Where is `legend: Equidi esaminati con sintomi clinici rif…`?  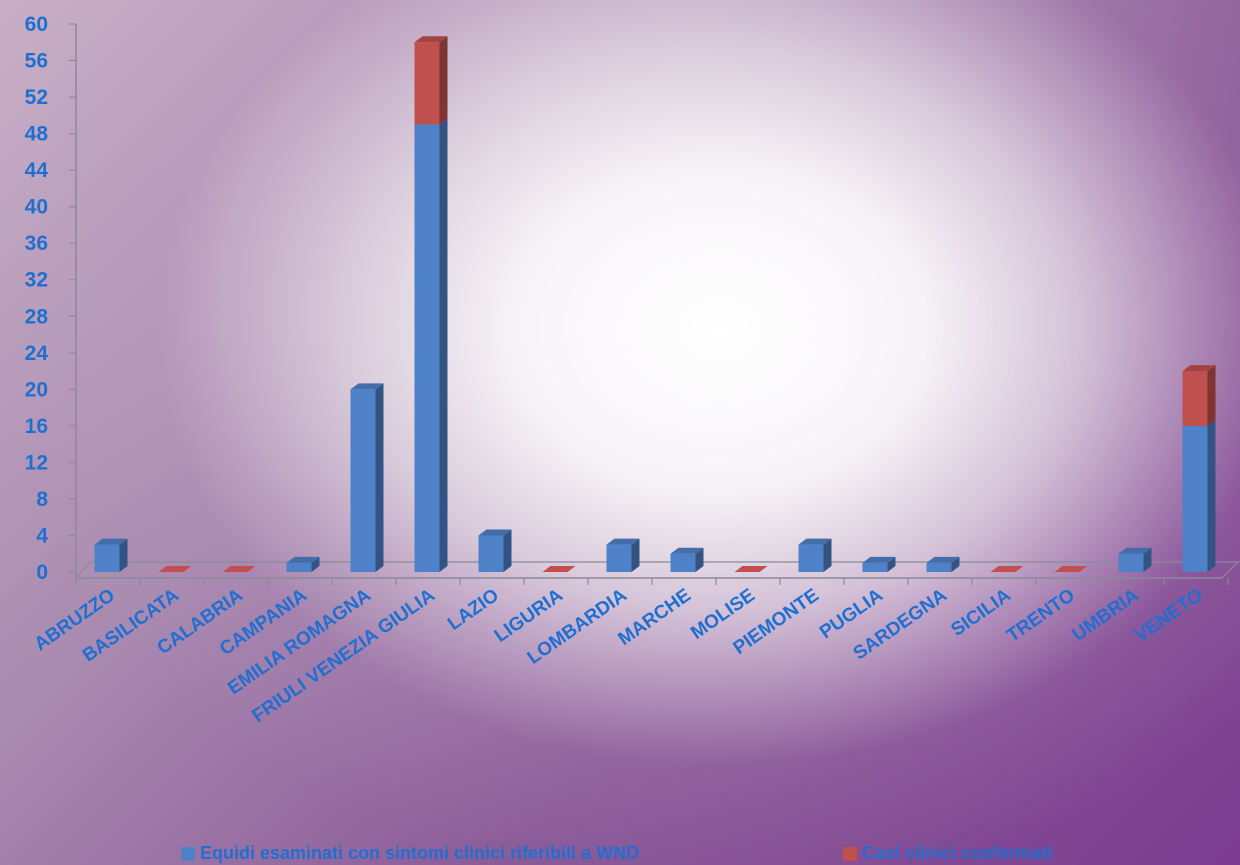
legend: Equidi esaminati con sintomi clinici rif… is located at coordinates (620, 854).